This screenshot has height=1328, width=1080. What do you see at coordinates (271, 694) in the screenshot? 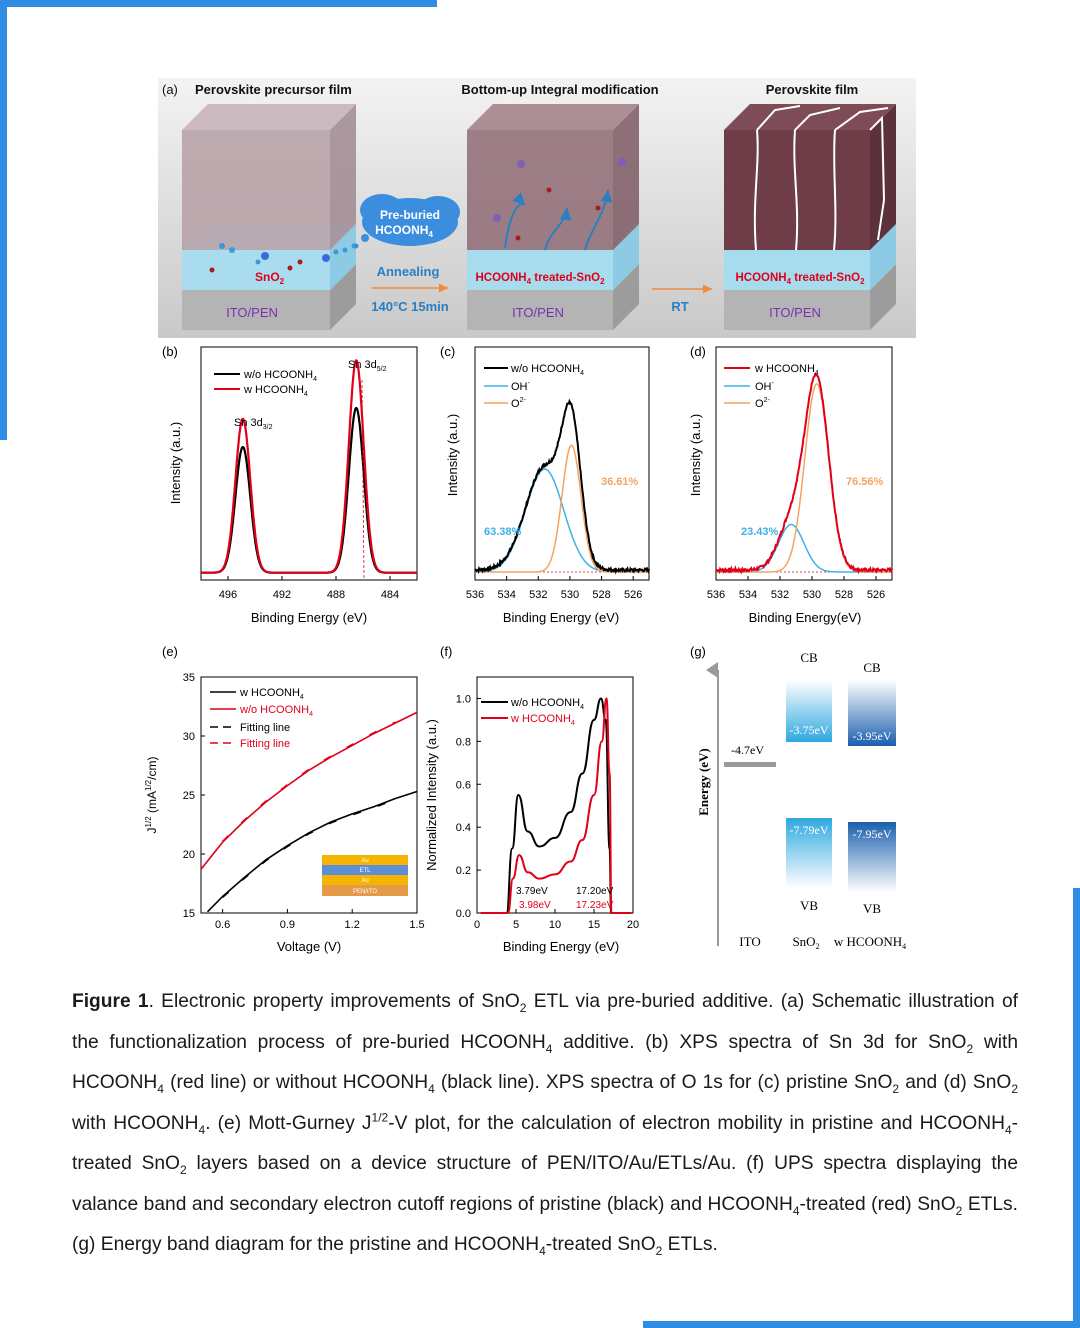
I see `e-legend-1: w HCOONH4` at bounding box center [271, 694].